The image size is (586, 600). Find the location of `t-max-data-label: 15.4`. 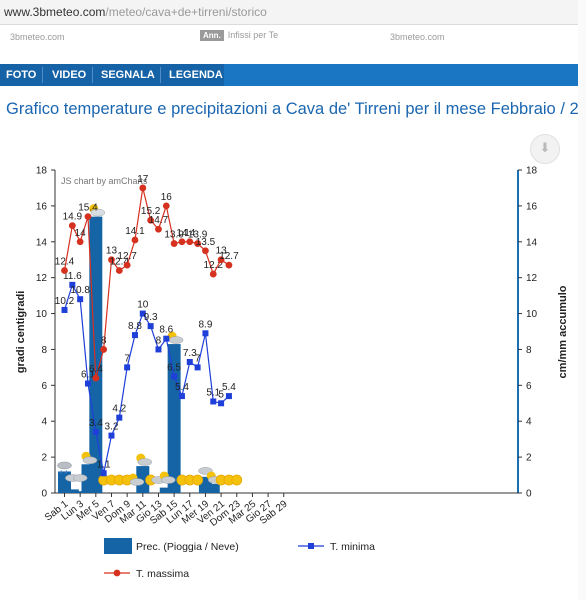

t-max-data-label: 15.4 is located at coordinates (88, 208).